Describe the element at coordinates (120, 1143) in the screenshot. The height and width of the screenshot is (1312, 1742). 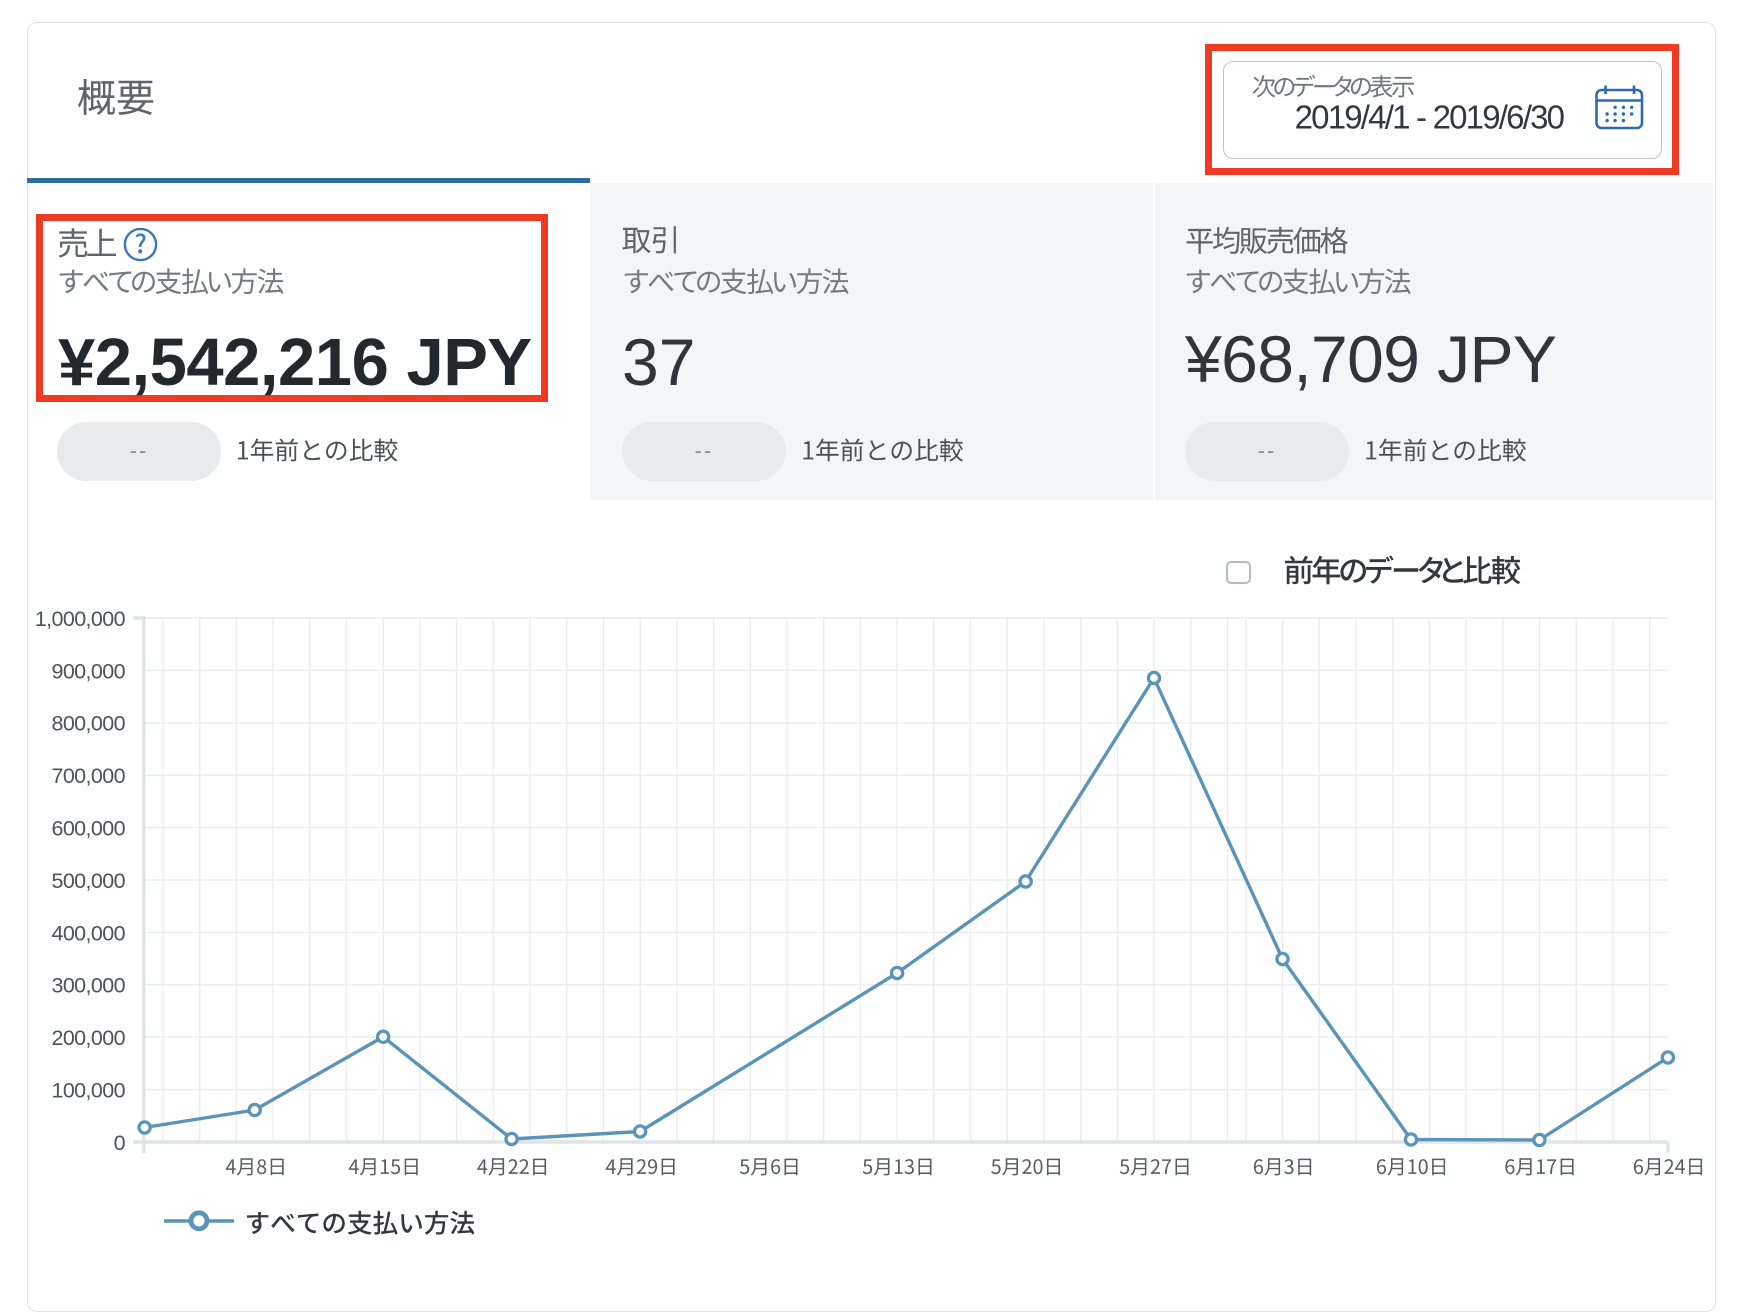
I see `svg-text: 0` at that location.